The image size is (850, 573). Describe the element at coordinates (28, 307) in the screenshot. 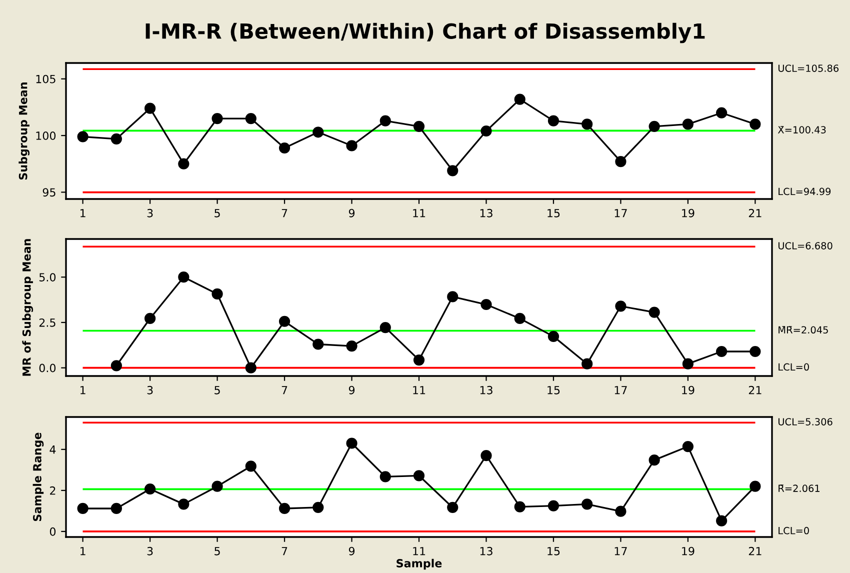

I see `y-axis-title: MR of Subgroup Mean` at that location.